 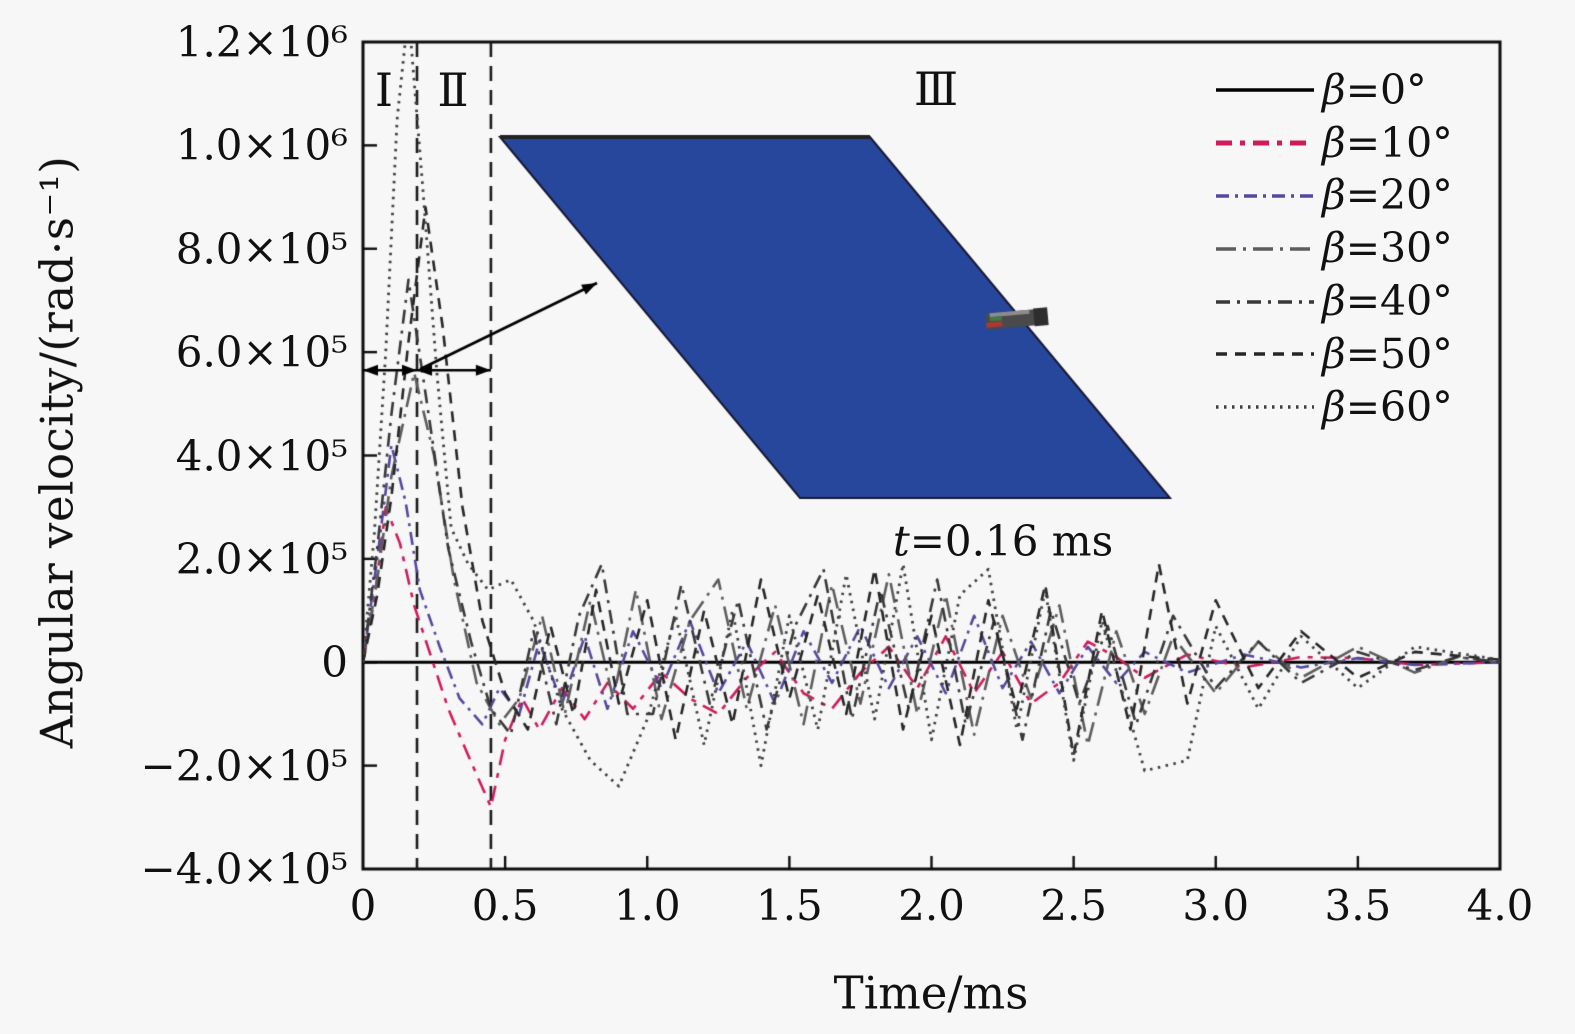 What do you see at coordinates (1387, 248) in the screenshot?
I see `legend-label: β=30°` at bounding box center [1387, 248].